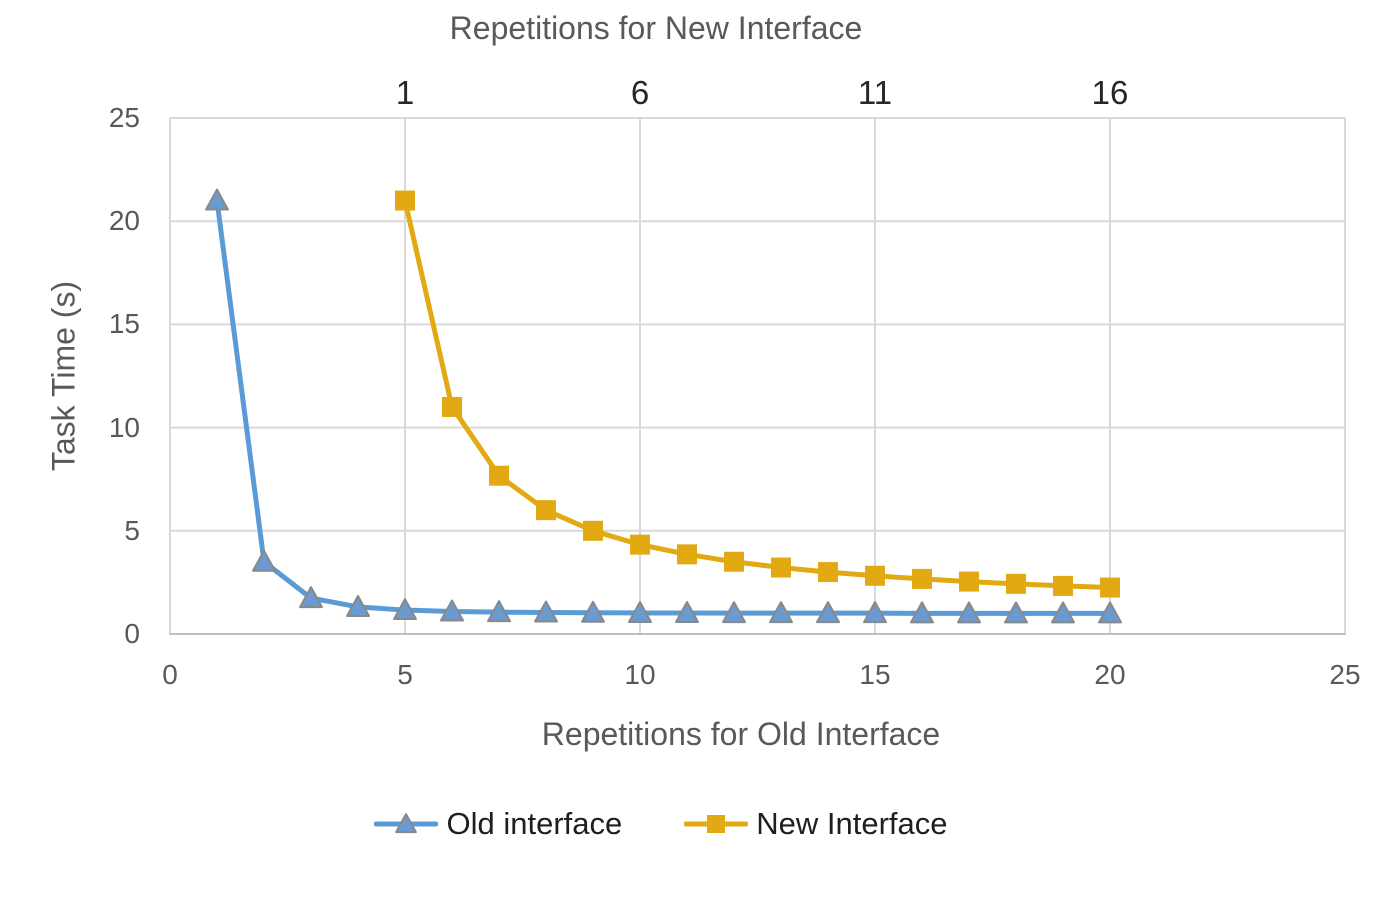 Image resolution: width=1392 pixels, height=899 pixels. Describe the element at coordinates (852, 823) in the screenshot. I see `legend-label-new-interface: New Interface` at that location.